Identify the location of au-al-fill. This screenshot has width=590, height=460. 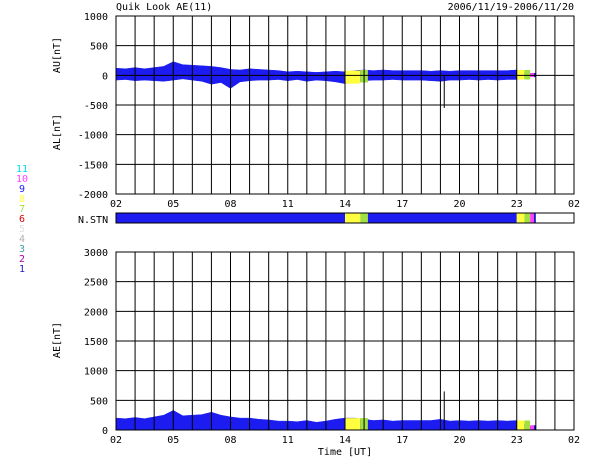
(326, 84).